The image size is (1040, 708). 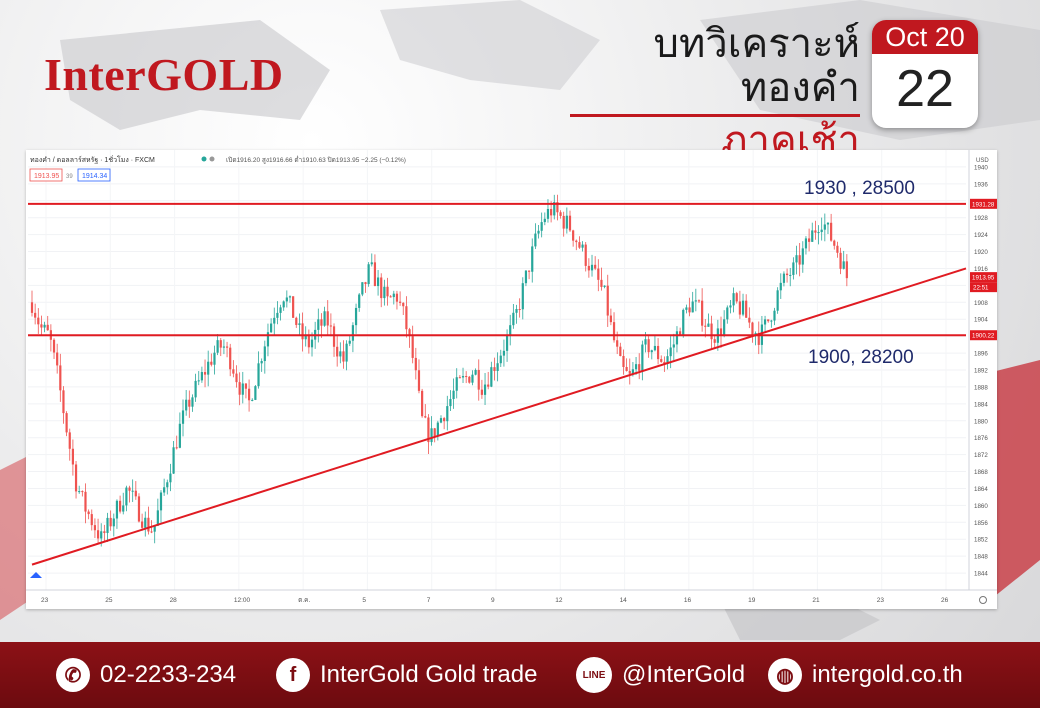 I want to click on x-tick-label: 25, so click(x=109, y=600).